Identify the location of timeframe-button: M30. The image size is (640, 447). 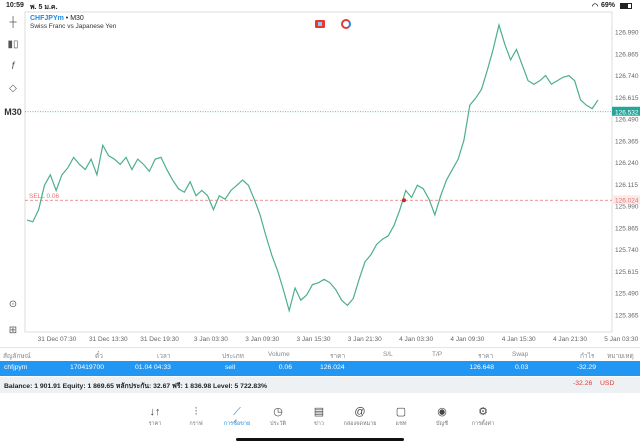
(13, 112).